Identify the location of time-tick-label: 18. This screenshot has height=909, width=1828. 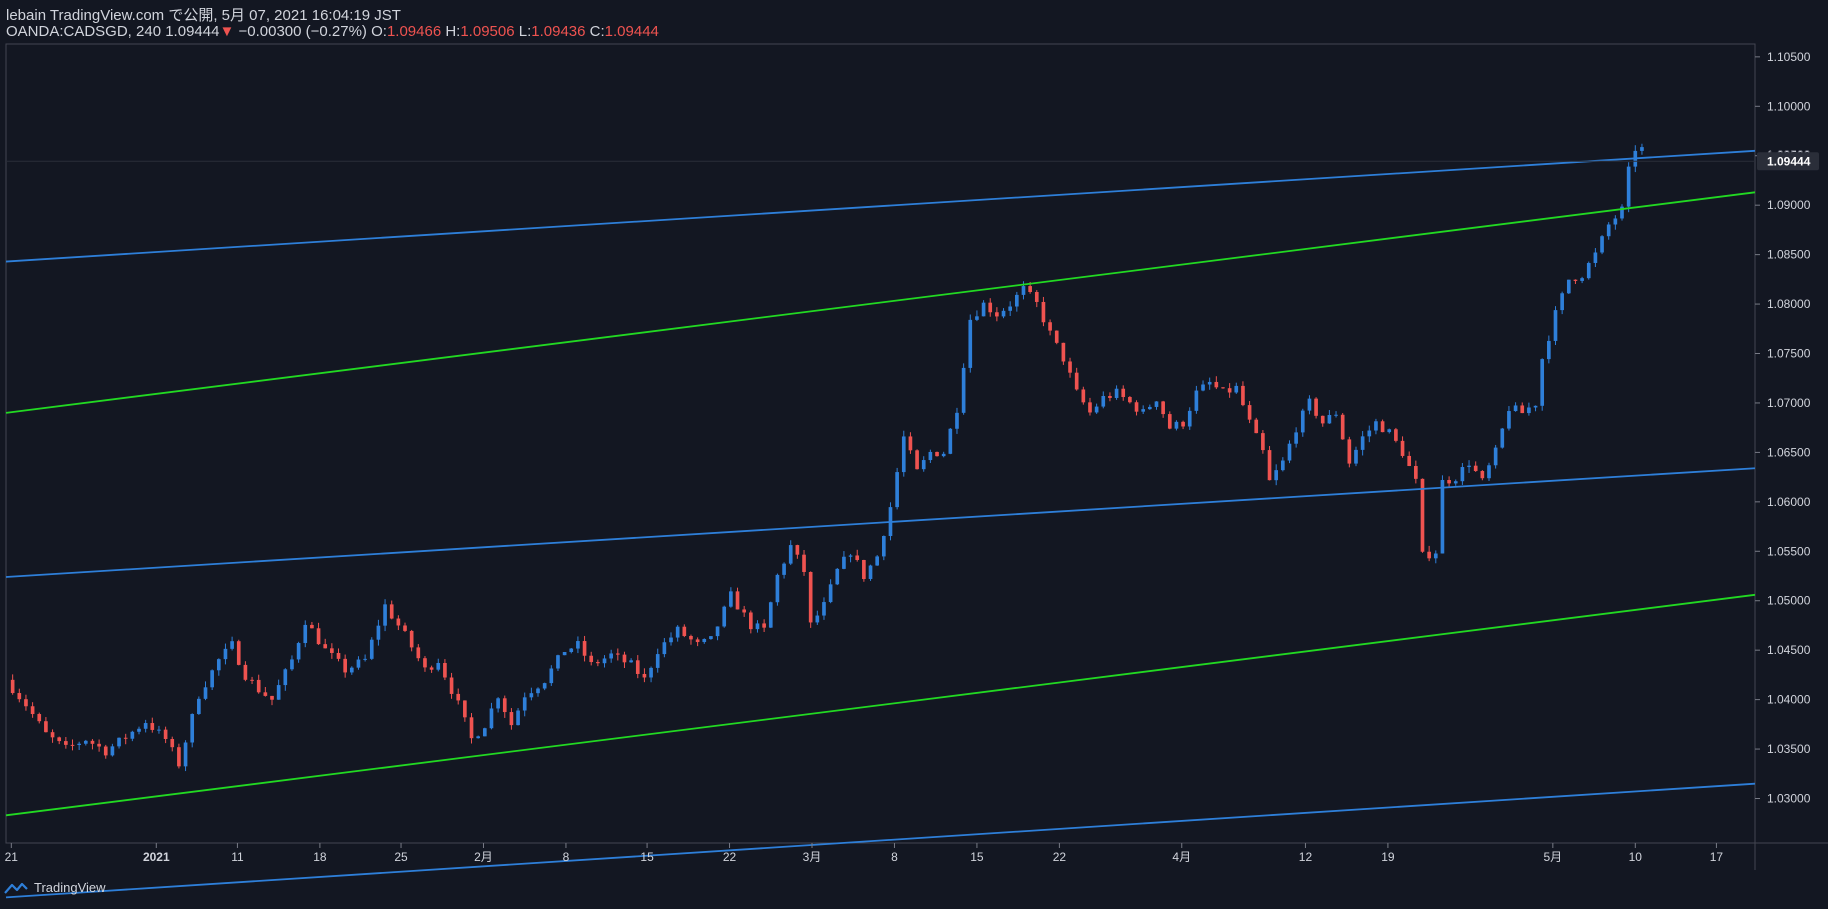
(320, 857).